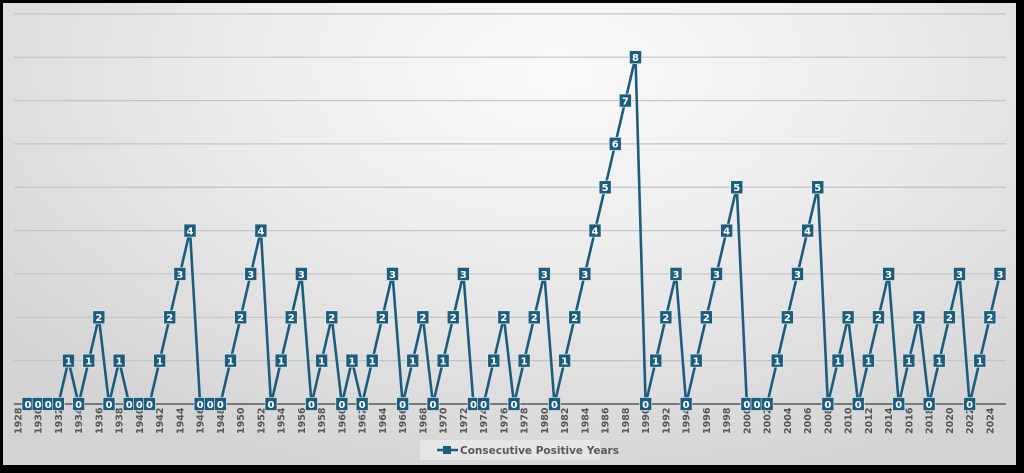  Describe the element at coordinates (838, 360) in the screenshot. I see `data-point-2009: 1` at that location.